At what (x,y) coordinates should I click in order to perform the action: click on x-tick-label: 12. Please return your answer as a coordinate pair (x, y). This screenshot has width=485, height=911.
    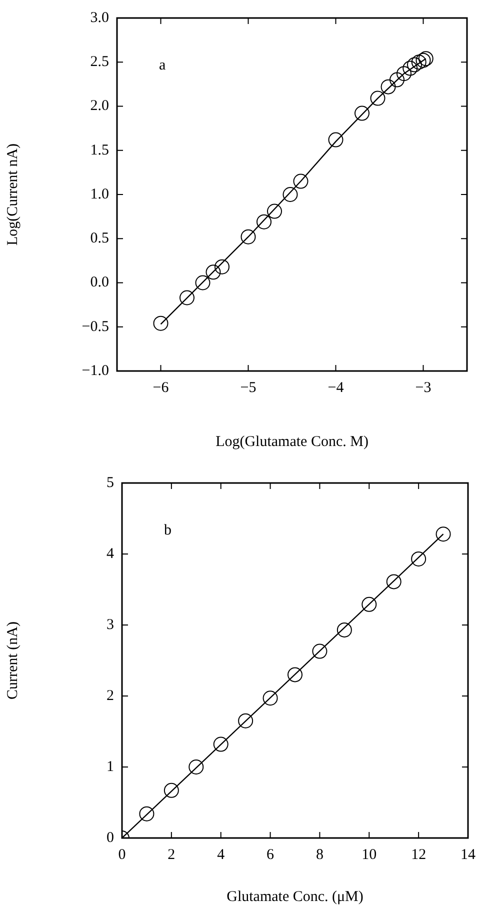
    Looking at the image, I should click on (418, 854).